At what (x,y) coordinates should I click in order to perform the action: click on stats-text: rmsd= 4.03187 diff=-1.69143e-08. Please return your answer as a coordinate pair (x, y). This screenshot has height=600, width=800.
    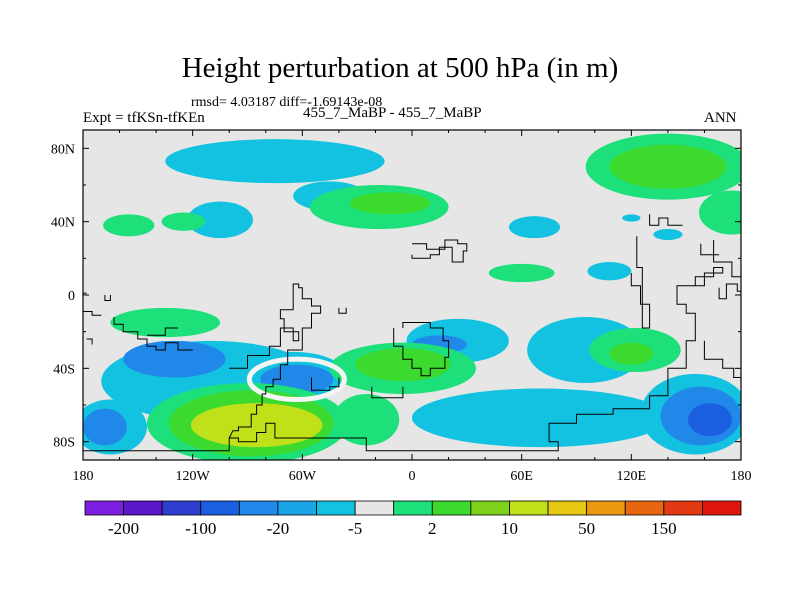
    Looking at the image, I should click on (287, 102).